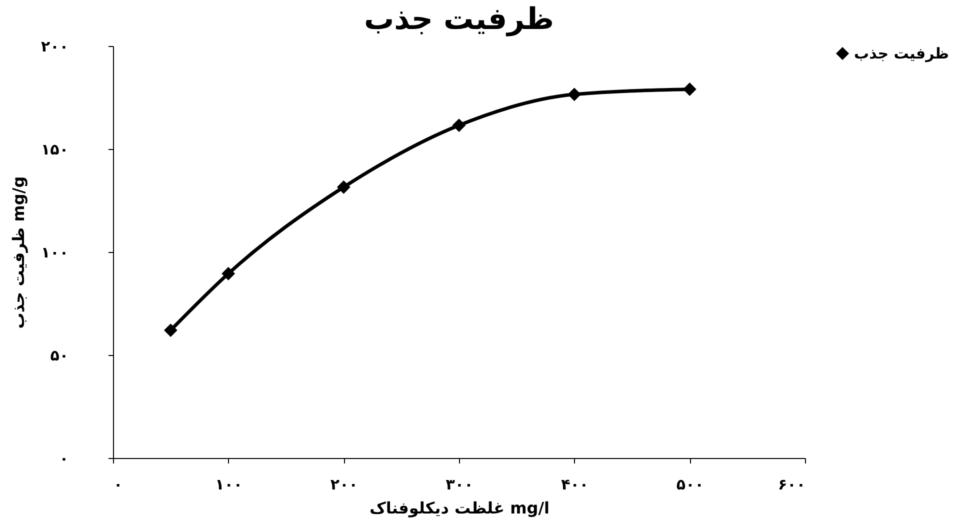  Describe the element at coordinates (54, 253) in the screenshot. I see `y-tick-label: ۱۰۰` at that location.